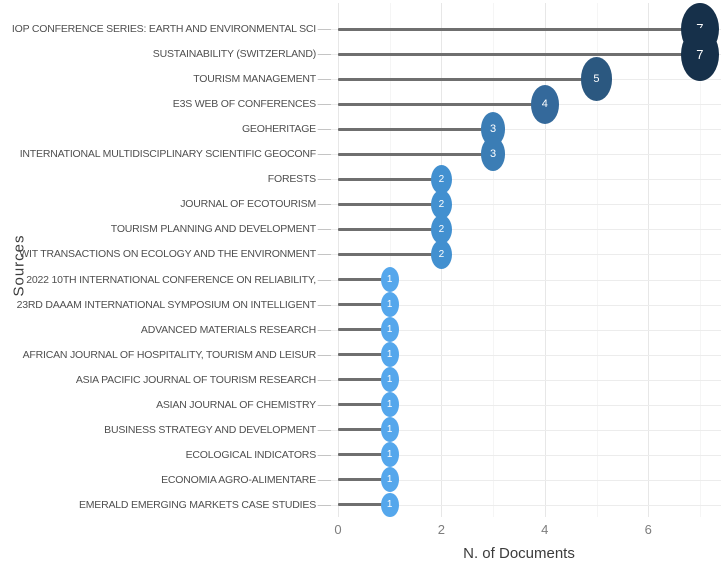 The height and width of the screenshot is (579, 721). What do you see at coordinates (228, 329) in the screenshot?
I see `category-label: ADVANCED MATERIALS RESEARCH` at bounding box center [228, 329].